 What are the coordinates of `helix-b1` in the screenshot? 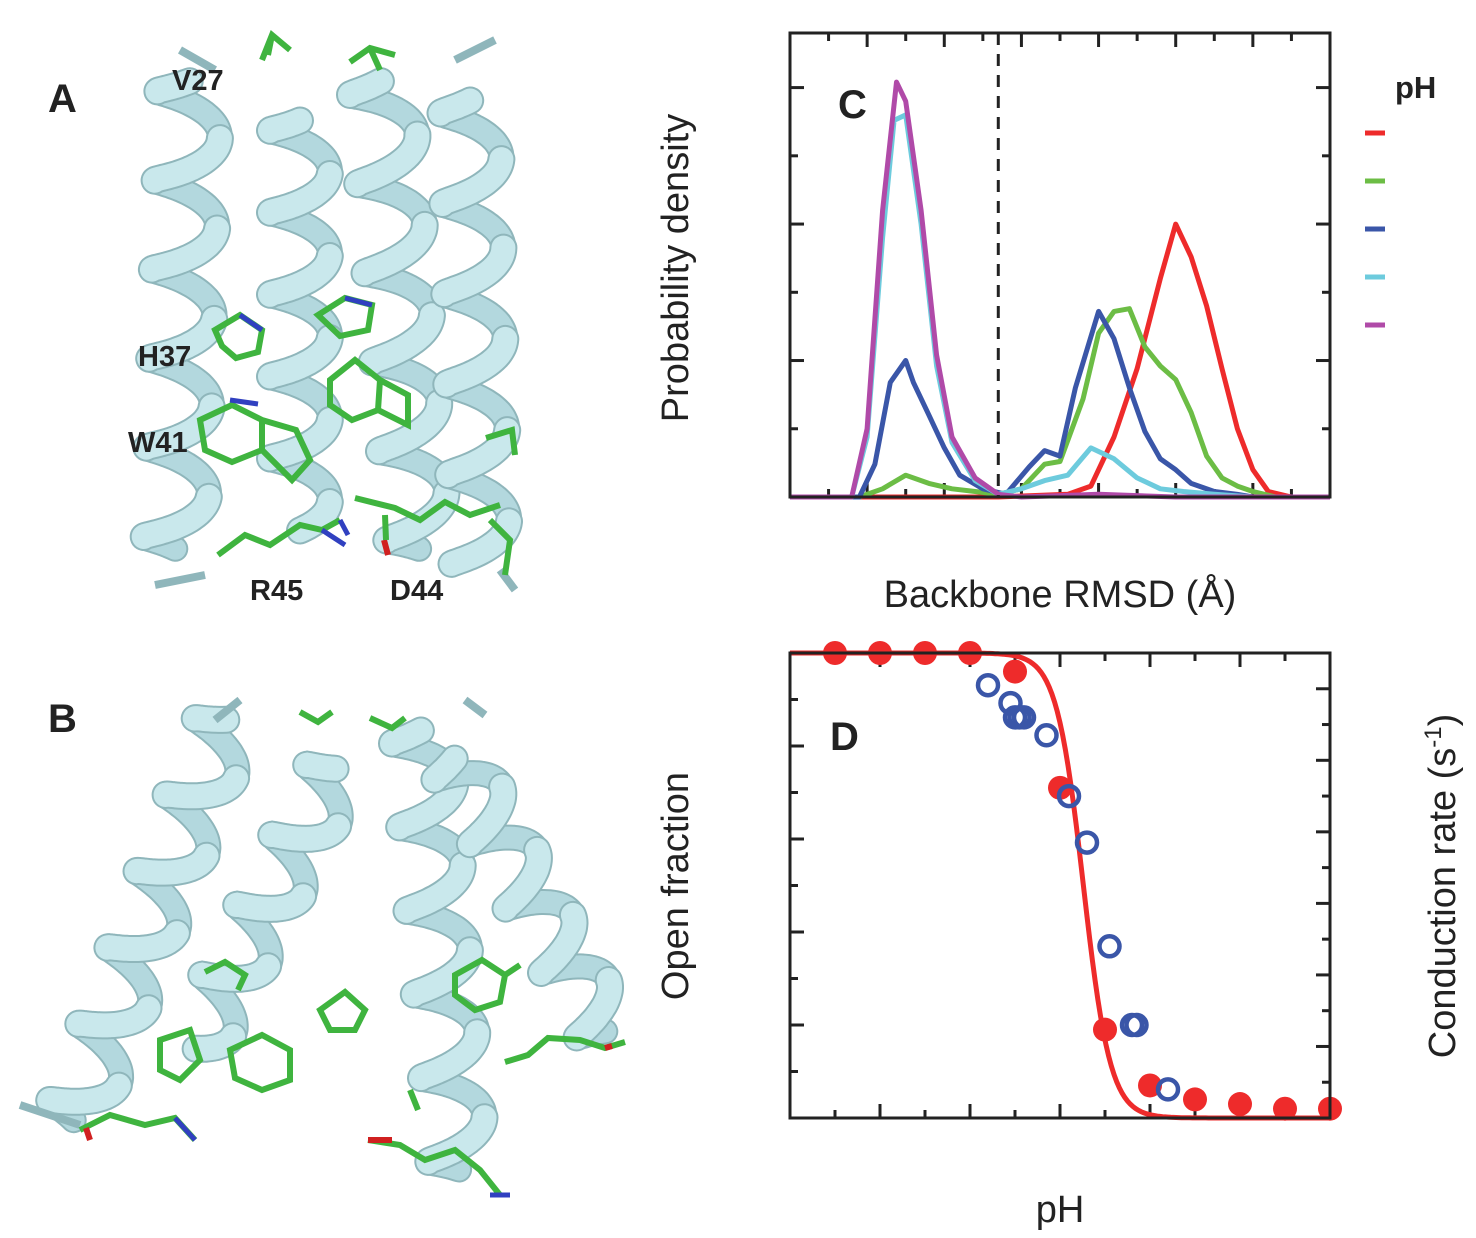 It's located at (143, 919).